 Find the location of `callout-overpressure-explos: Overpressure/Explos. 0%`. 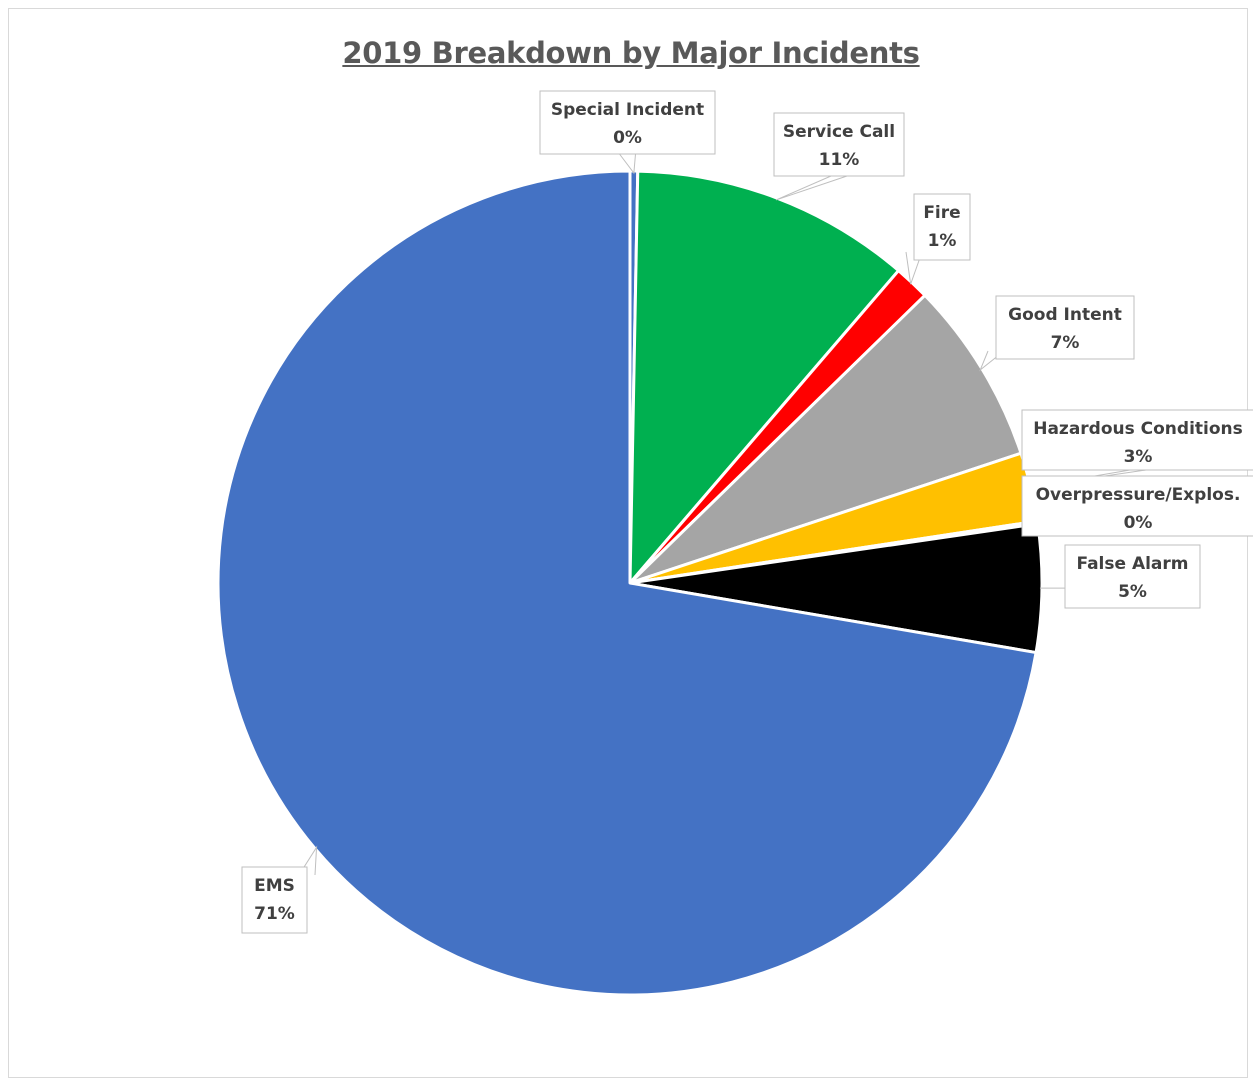

callout-overpressure-explos: Overpressure/Explos. 0% is located at coordinates (1137, 506).